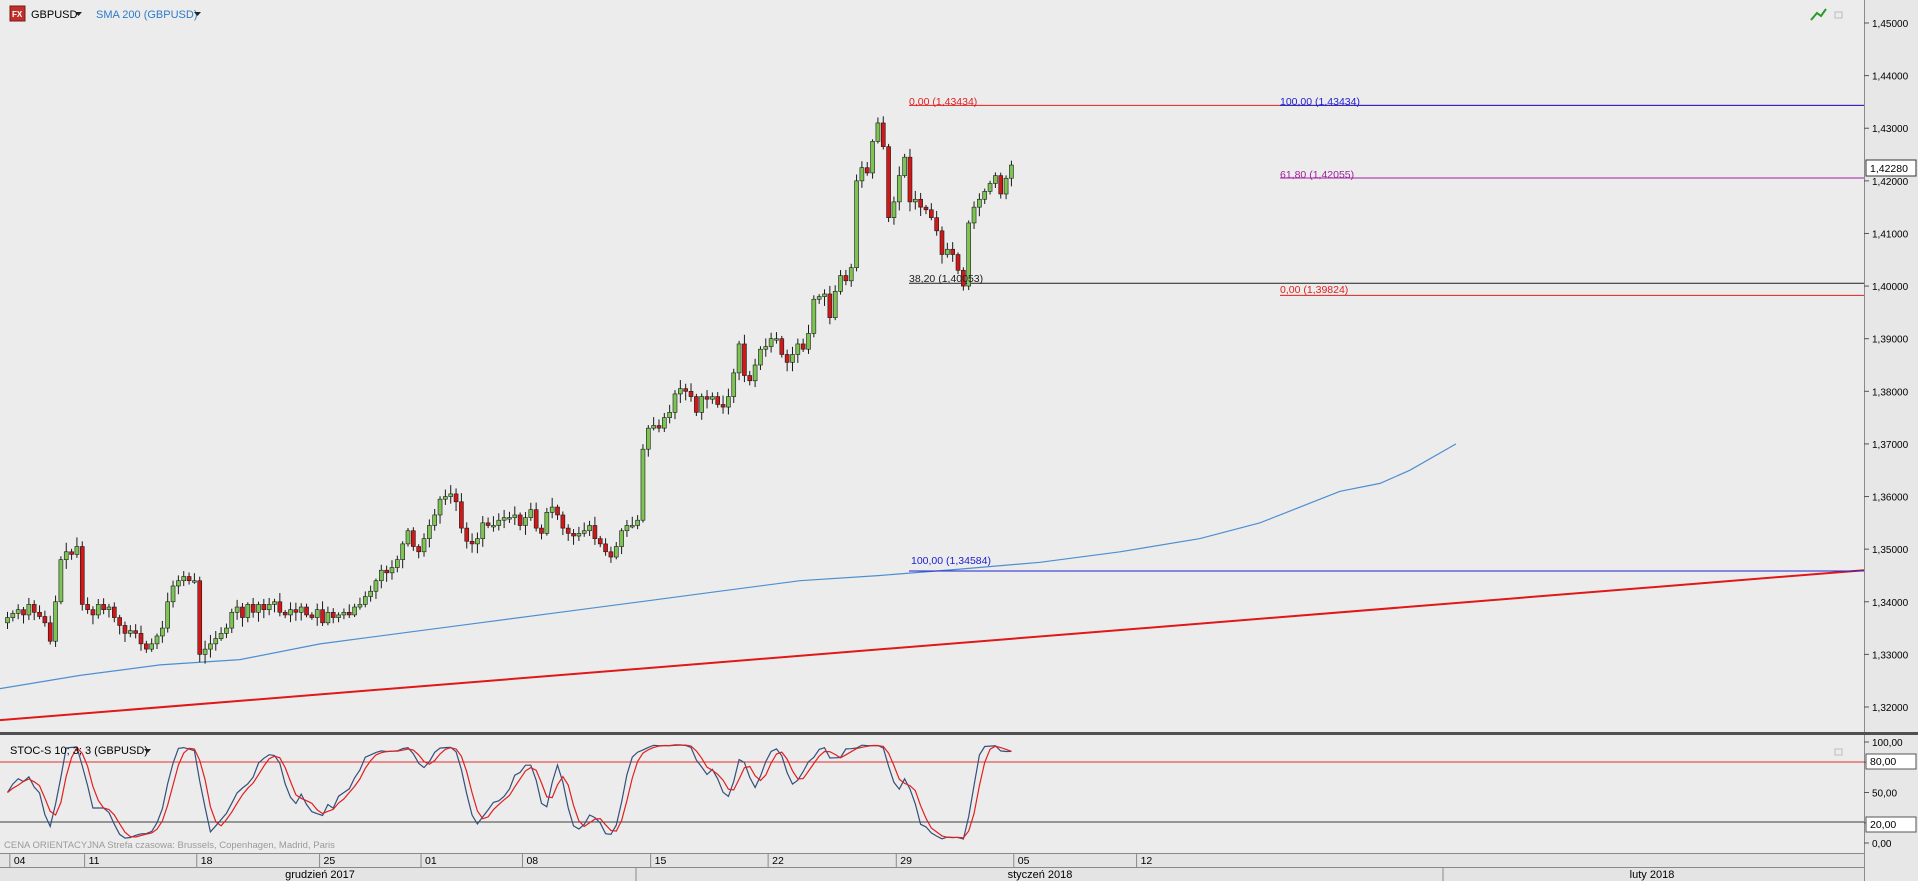 Image resolution: width=1918 pixels, height=881 pixels. I want to click on stochastic-panel, so click(932, 794).